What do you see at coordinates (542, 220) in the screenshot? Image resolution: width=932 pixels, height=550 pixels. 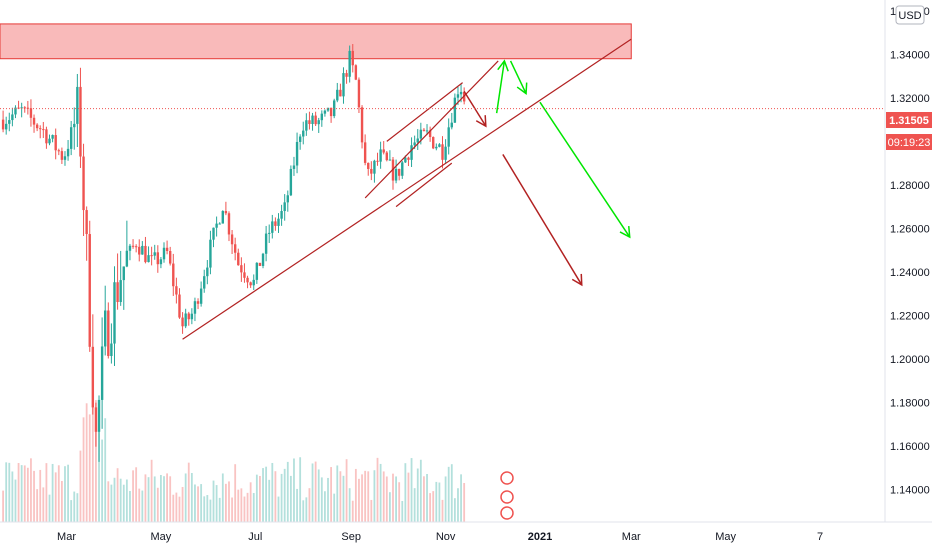 I see `down-arrow-red-large` at bounding box center [542, 220].